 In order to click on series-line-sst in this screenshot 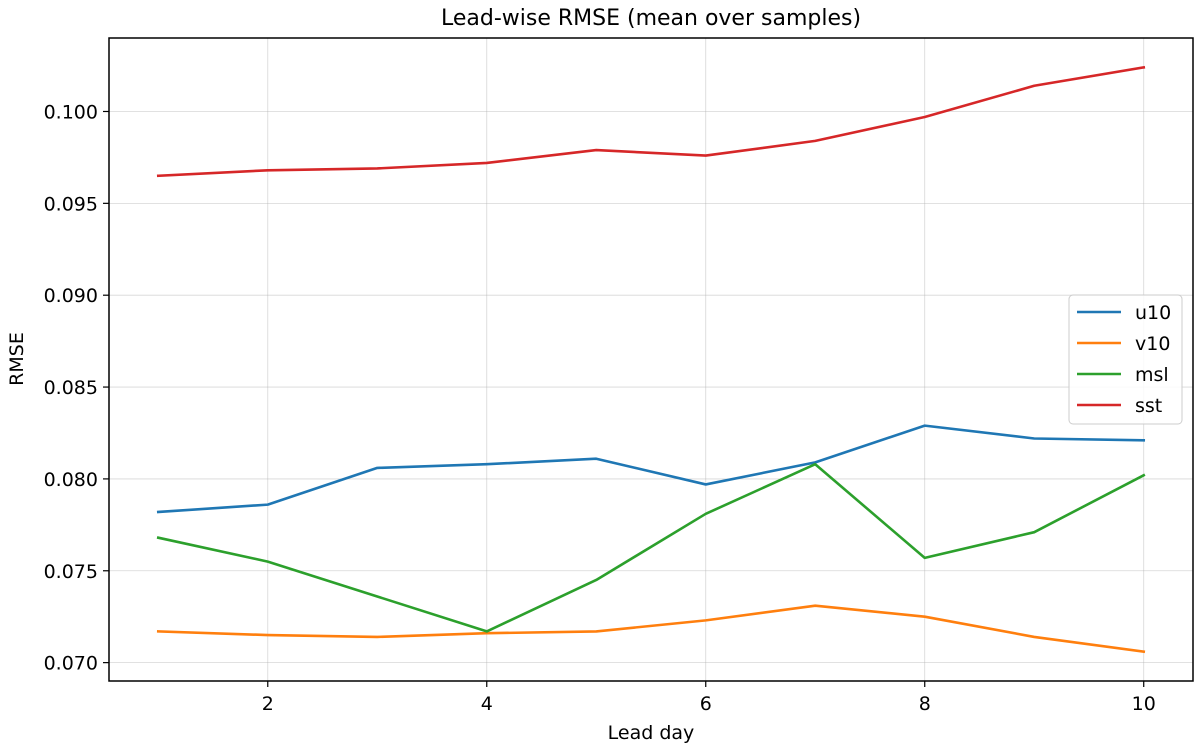, I will do `click(651, 121)`.